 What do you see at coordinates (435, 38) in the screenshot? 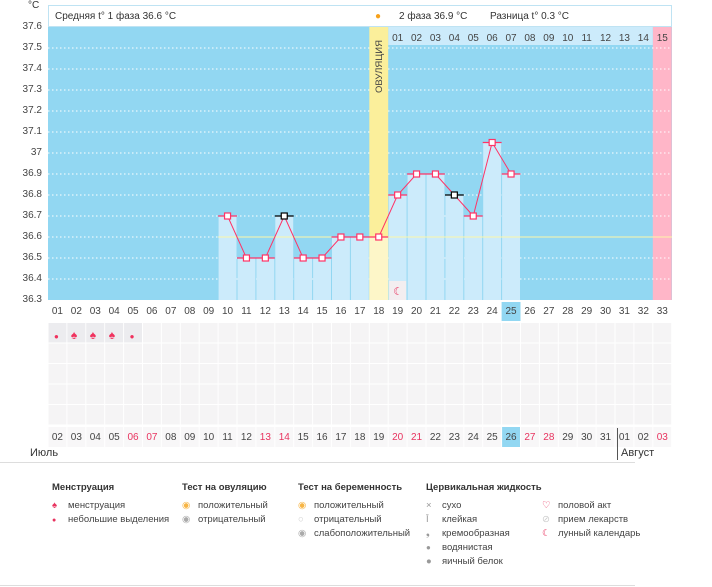
I see `phase2-day-label: 03` at bounding box center [435, 38].